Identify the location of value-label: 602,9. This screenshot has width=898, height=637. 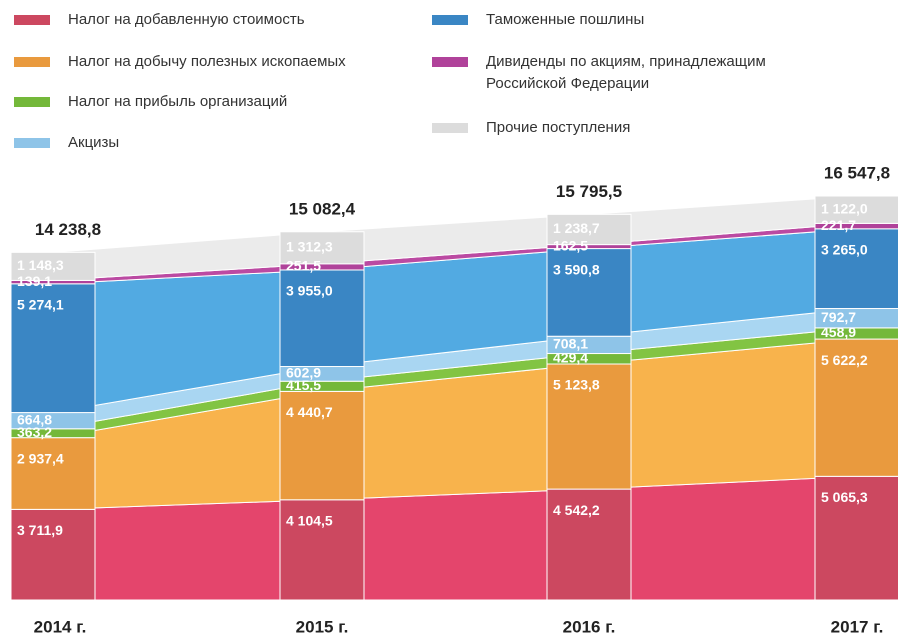
(303, 373).